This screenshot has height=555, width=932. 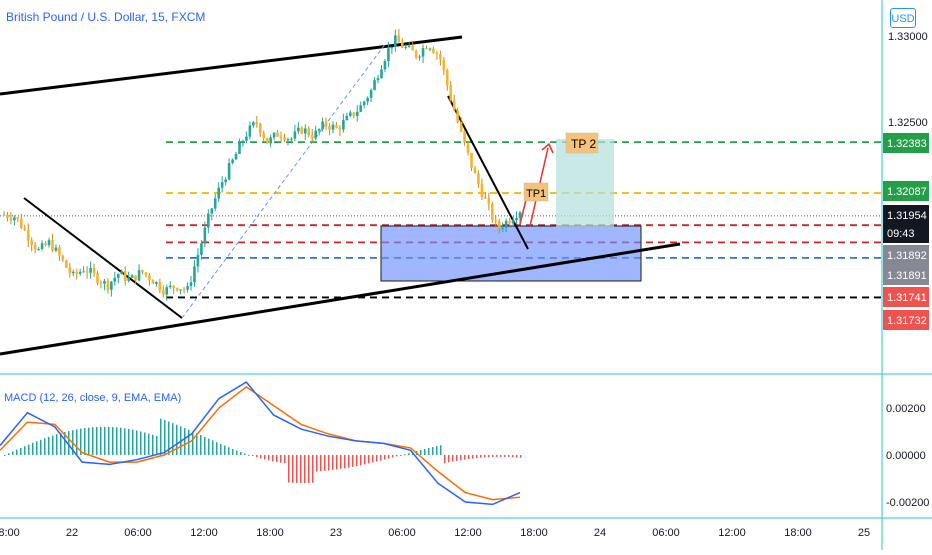 What do you see at coordinates (260, 443) in the screenshot?
I see `macd-line` at bounding box center [260, 443].